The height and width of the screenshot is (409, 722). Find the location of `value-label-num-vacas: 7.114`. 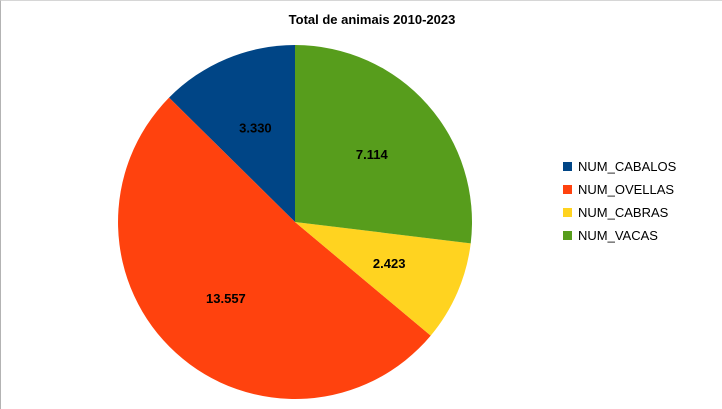

value-label-num-vacas: 7.114 is located at coordinates (372, 154).